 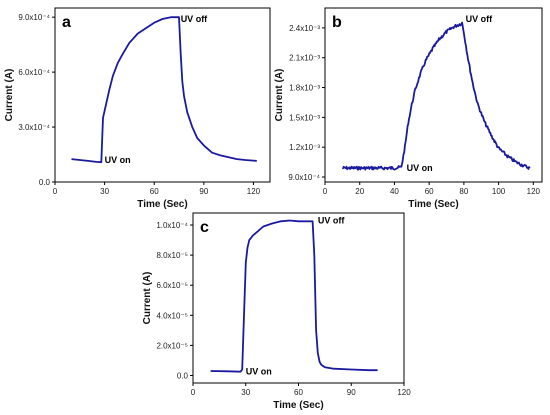 I want to click on y-tick-label: 2.4x10⁻³, so click(x=304, y=28).